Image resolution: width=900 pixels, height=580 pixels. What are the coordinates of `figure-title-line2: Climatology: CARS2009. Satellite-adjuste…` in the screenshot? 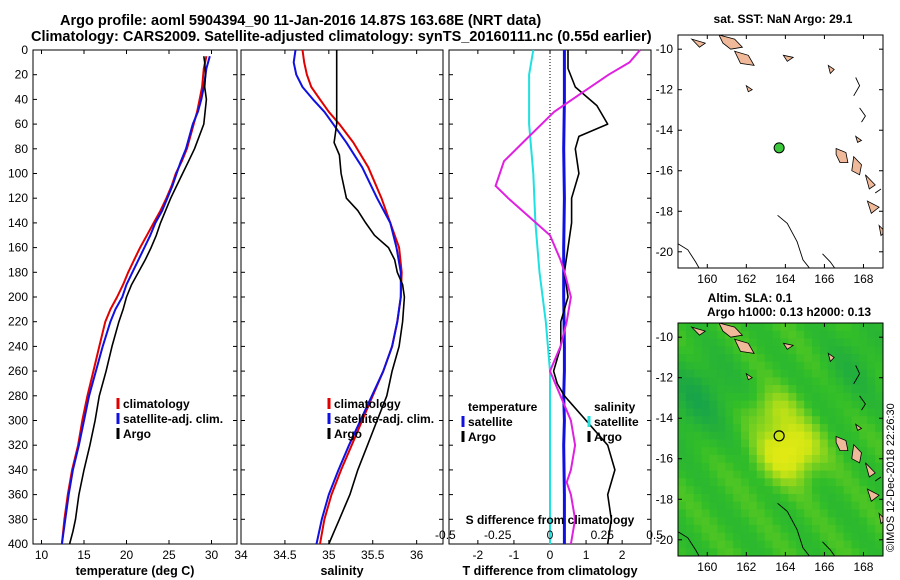 It's located at (341, 37).